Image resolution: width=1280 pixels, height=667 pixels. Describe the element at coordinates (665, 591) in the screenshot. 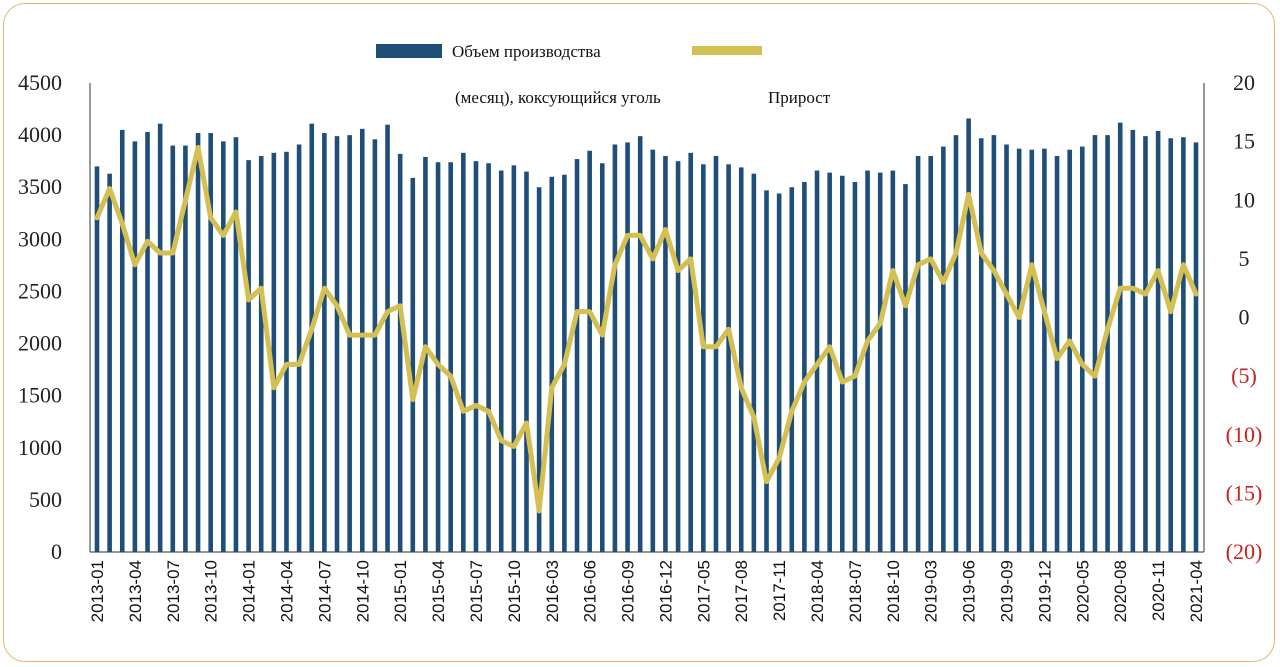

I see `x-tick-label: 2016-12` at that location.